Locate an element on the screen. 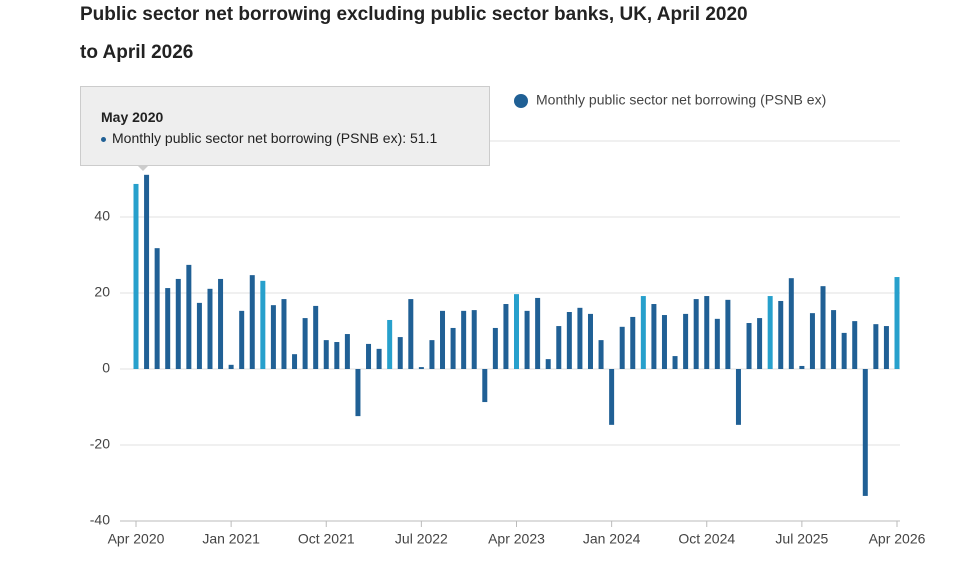  x-tick-label: Jul 2025 is located at coordinates (801, 539).